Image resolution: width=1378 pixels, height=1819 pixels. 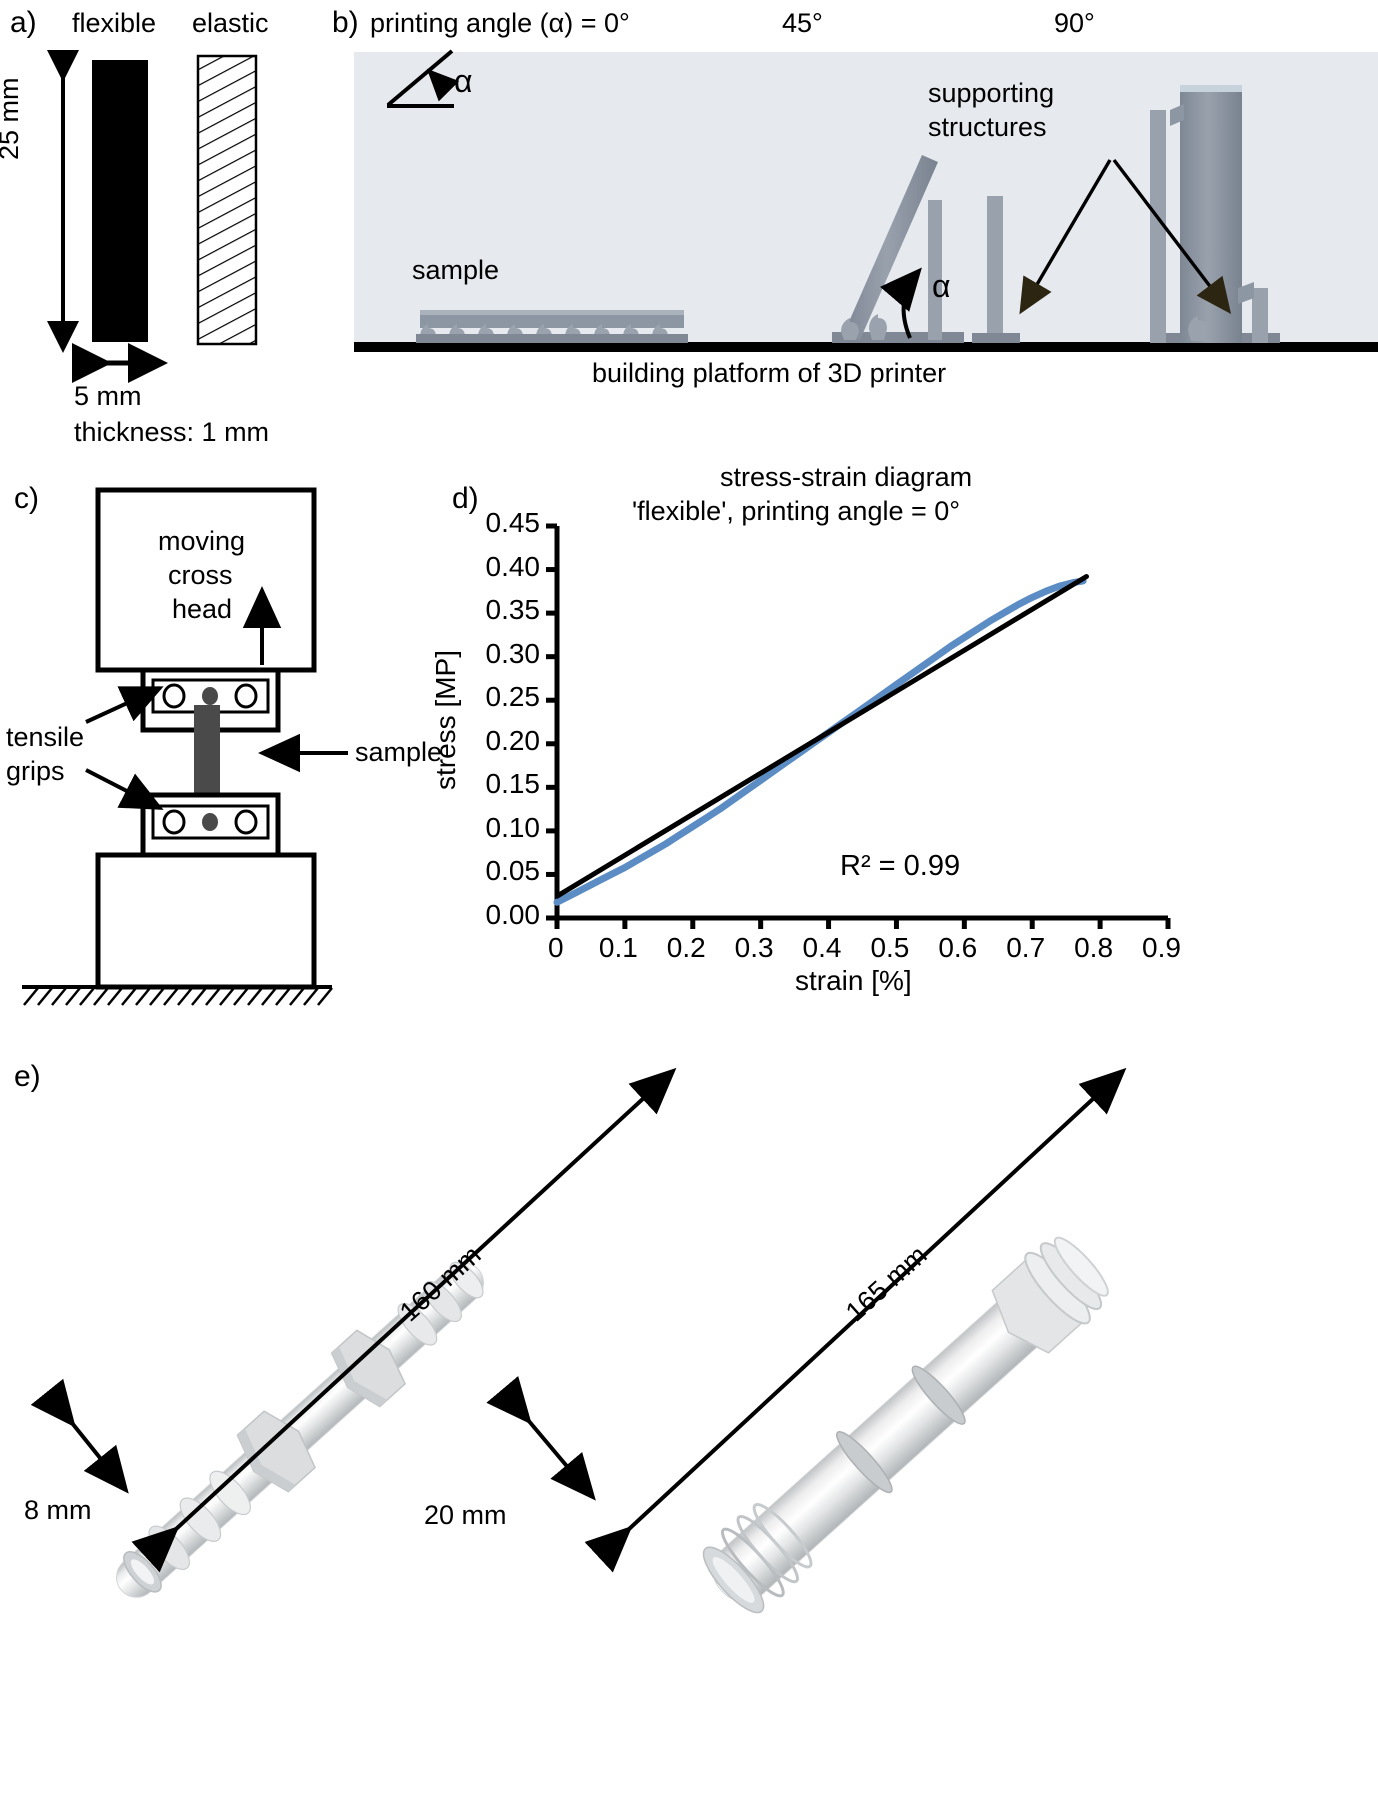 What do you see at coordinates (513, 784) in the screenshot?
I see `chart-y-tick-label: 0.15` at bounding box center [513, 784].